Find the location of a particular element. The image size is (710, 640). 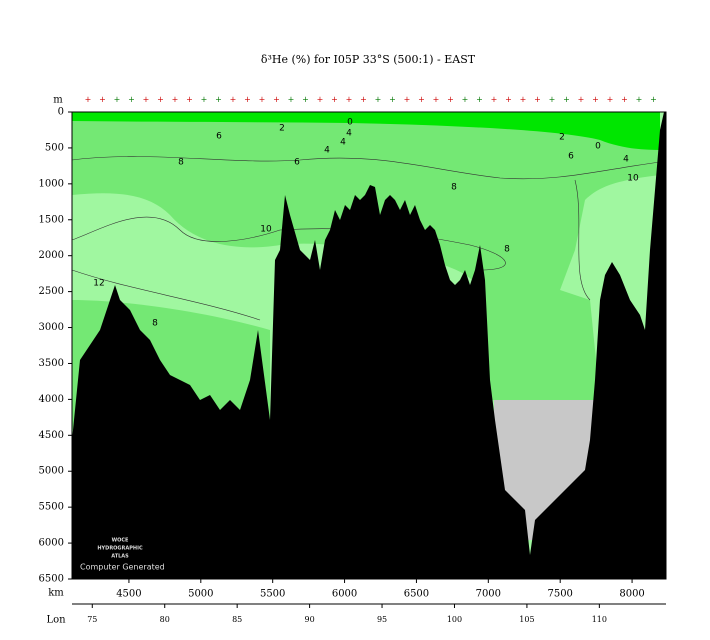

y-tick-label: 5500 is located at coordinates (51, 507).